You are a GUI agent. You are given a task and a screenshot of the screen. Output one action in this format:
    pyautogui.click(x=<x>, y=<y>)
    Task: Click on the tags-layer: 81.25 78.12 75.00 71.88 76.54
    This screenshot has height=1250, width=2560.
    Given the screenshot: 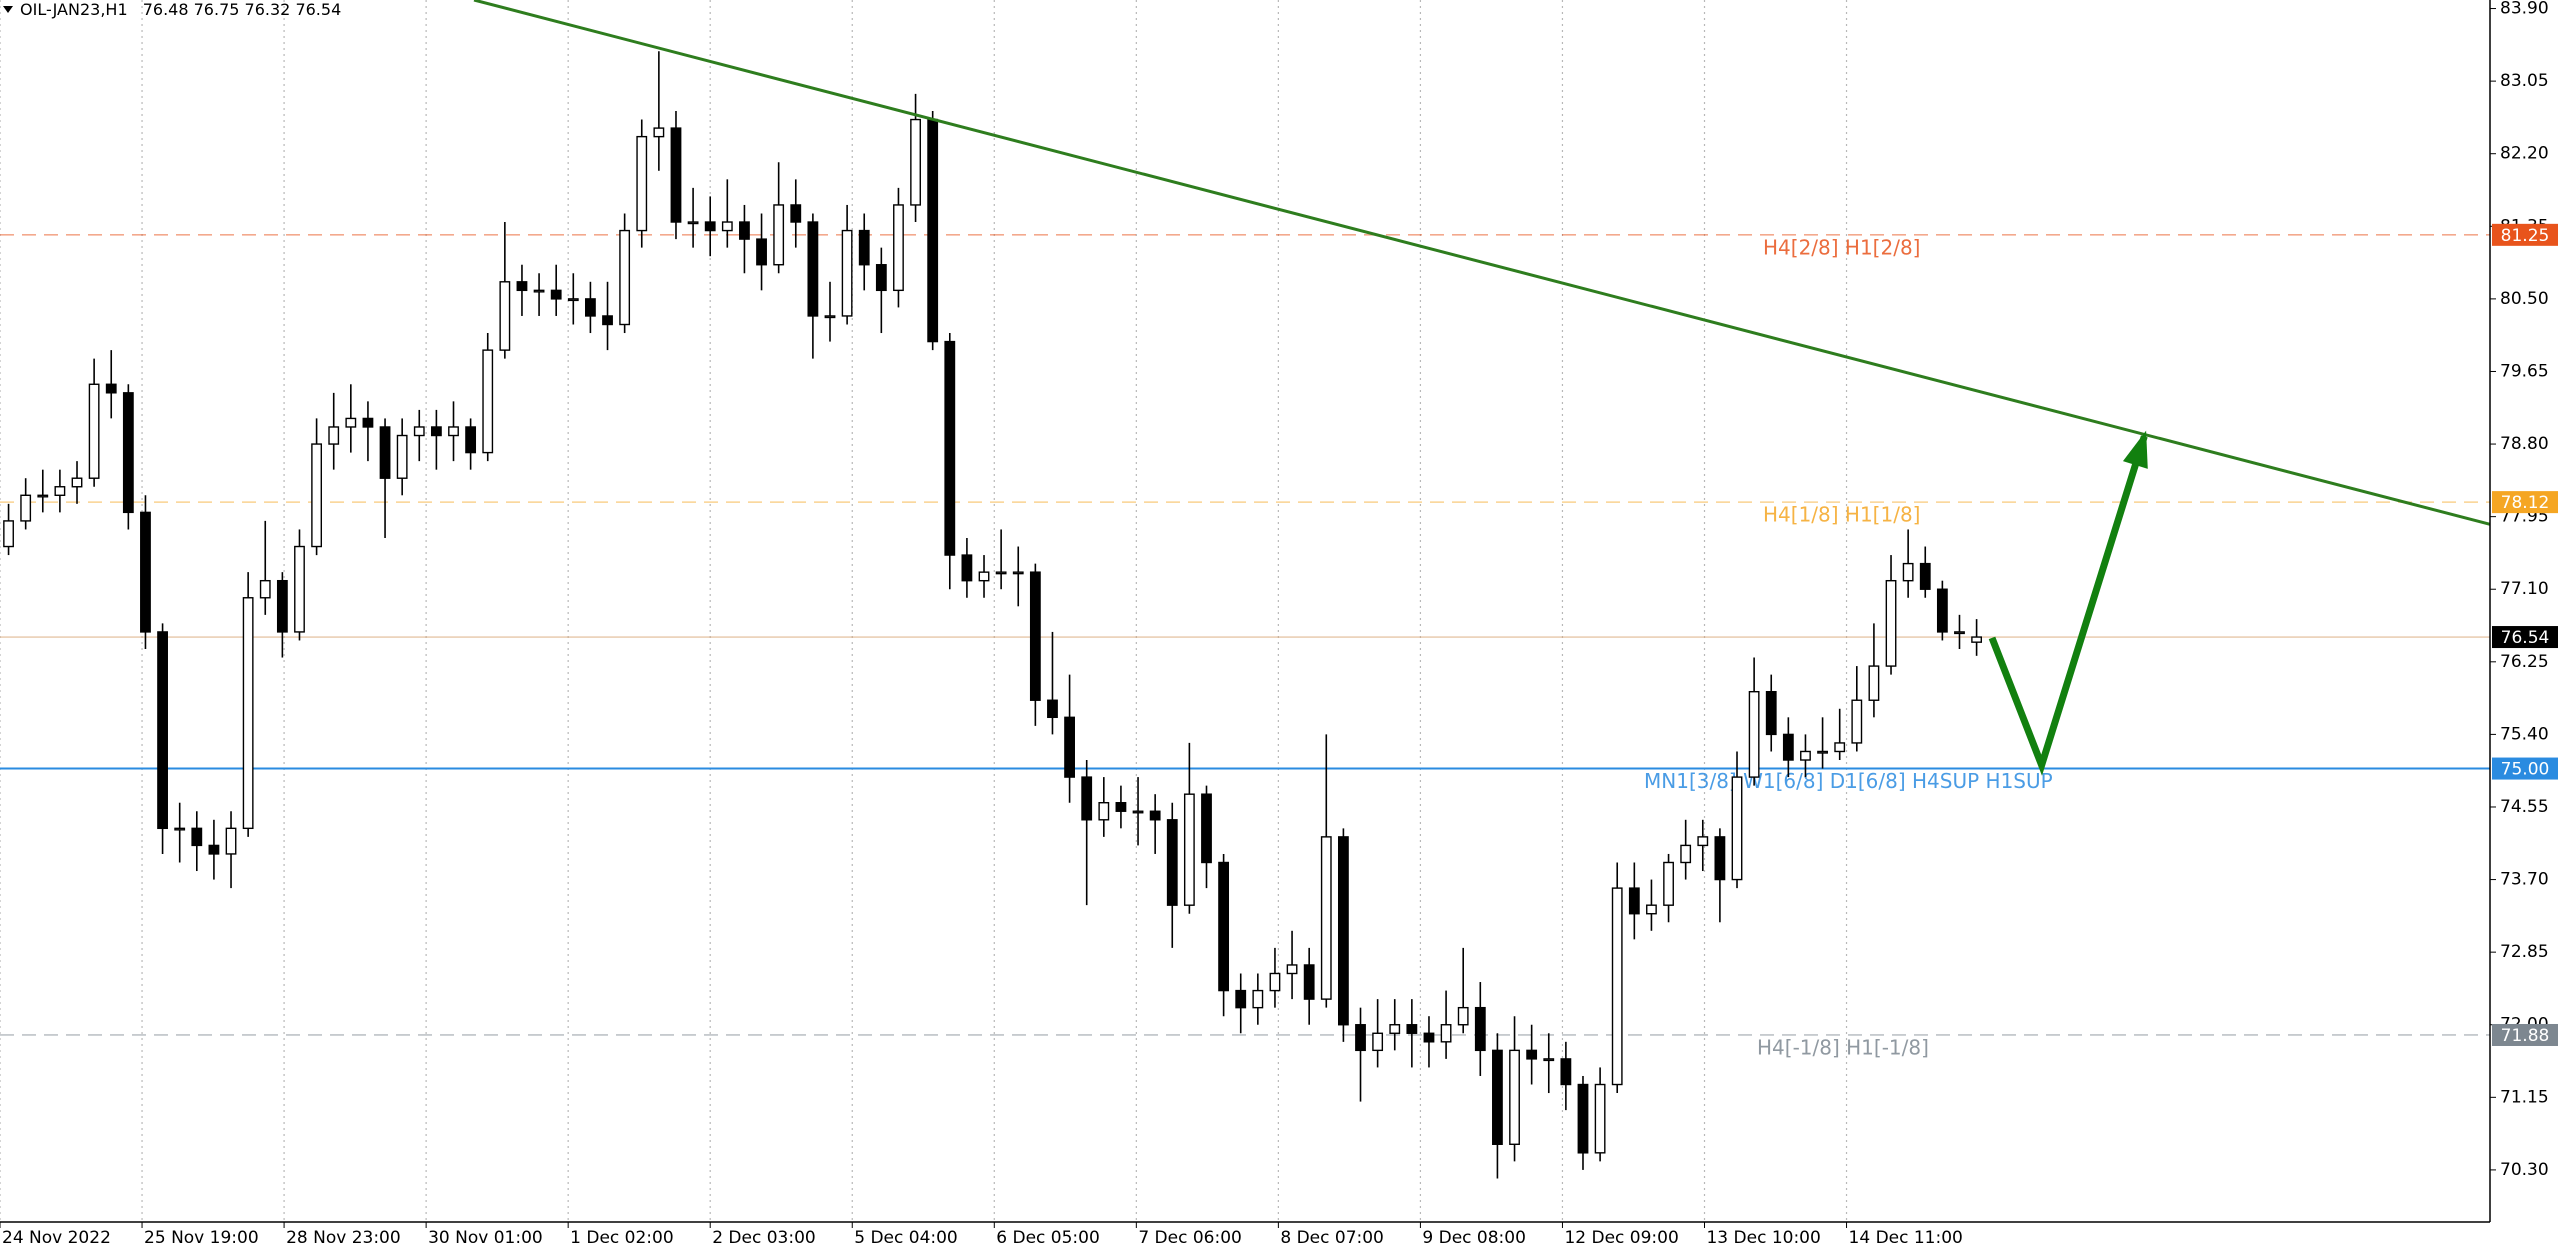 What is the action you would take?
    pyautogui.click(x=2525, y=634)
    